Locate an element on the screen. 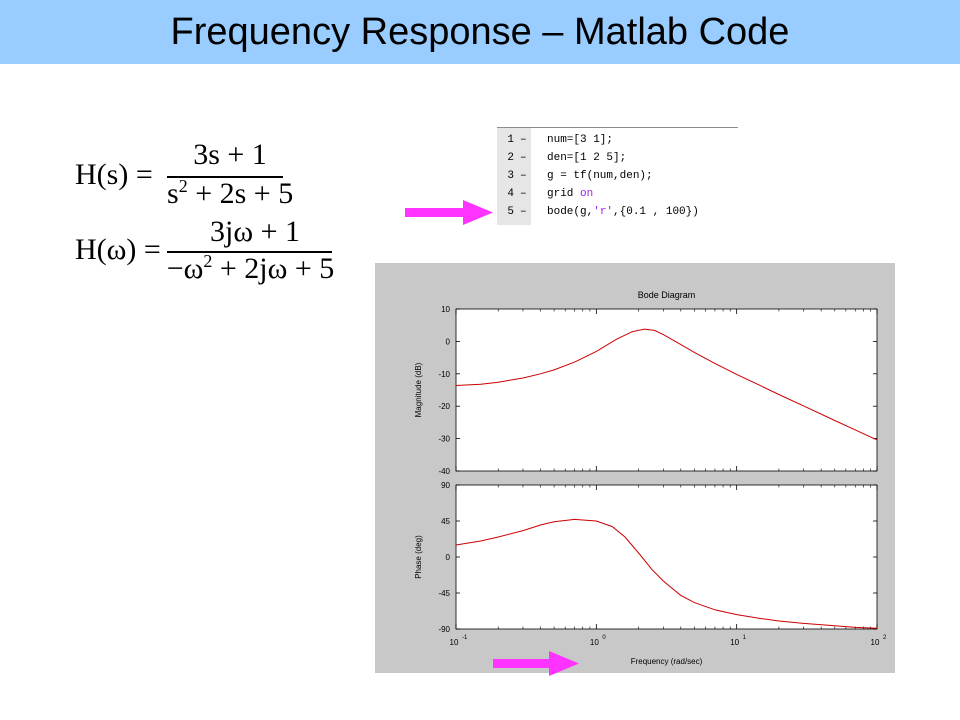 This screenshot has width=960, height=720. equation-hs-den-sup: 2 is located at coordinates (183, 186).